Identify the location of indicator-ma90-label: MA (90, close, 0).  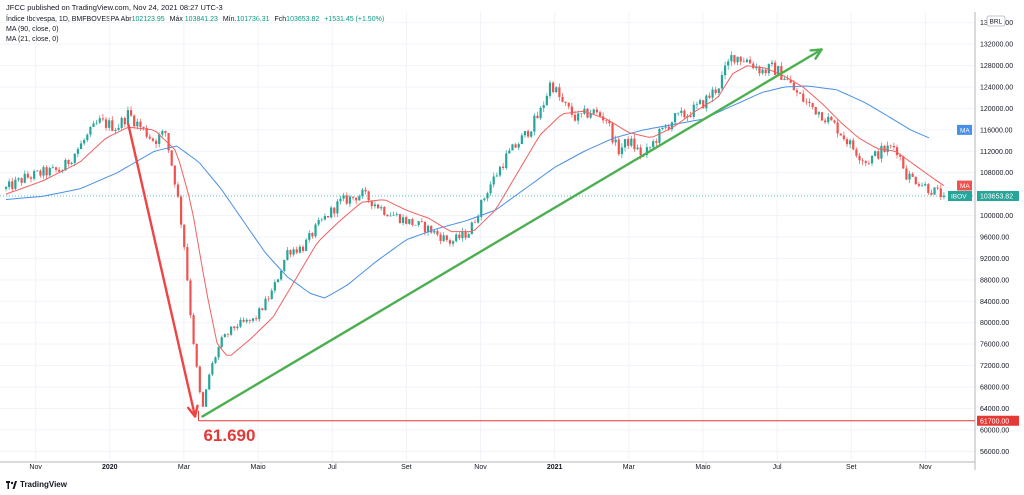
(32, 29).